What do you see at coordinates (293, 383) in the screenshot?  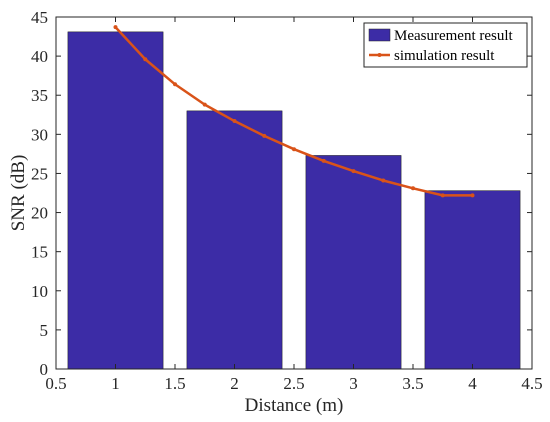 I see `x-tick-label: 2.5` at bounding box center [293, 383].